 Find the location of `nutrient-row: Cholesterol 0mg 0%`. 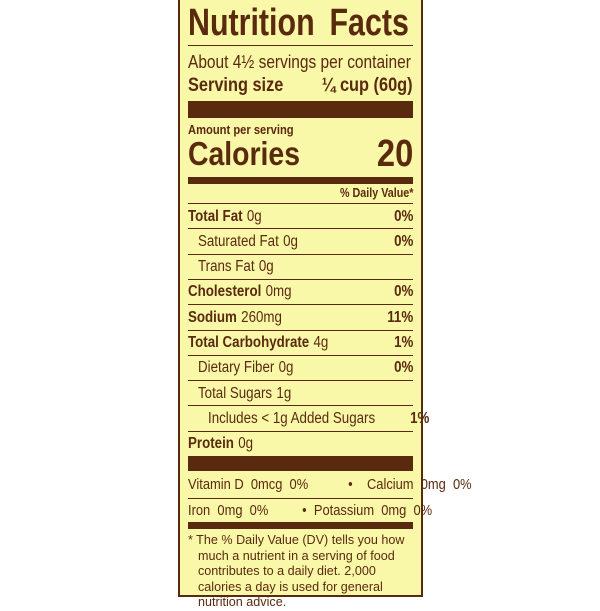

nutrient-row: Cholesterol 0mg 0% is located at coordinates (300, 291).